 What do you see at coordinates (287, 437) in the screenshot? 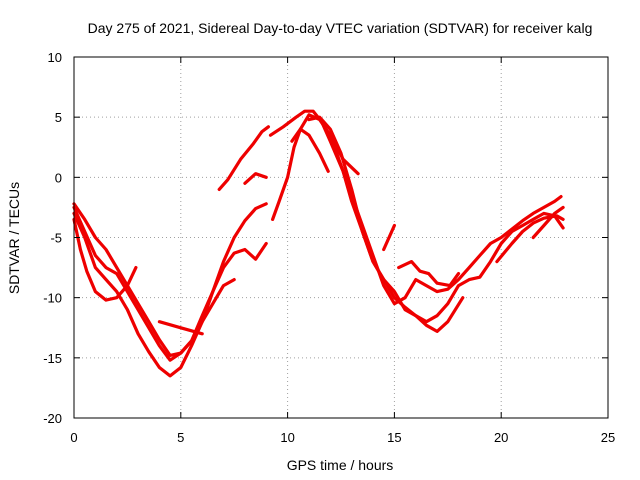
I see `x-tick-label: 10` at bounding box center [287, 437].